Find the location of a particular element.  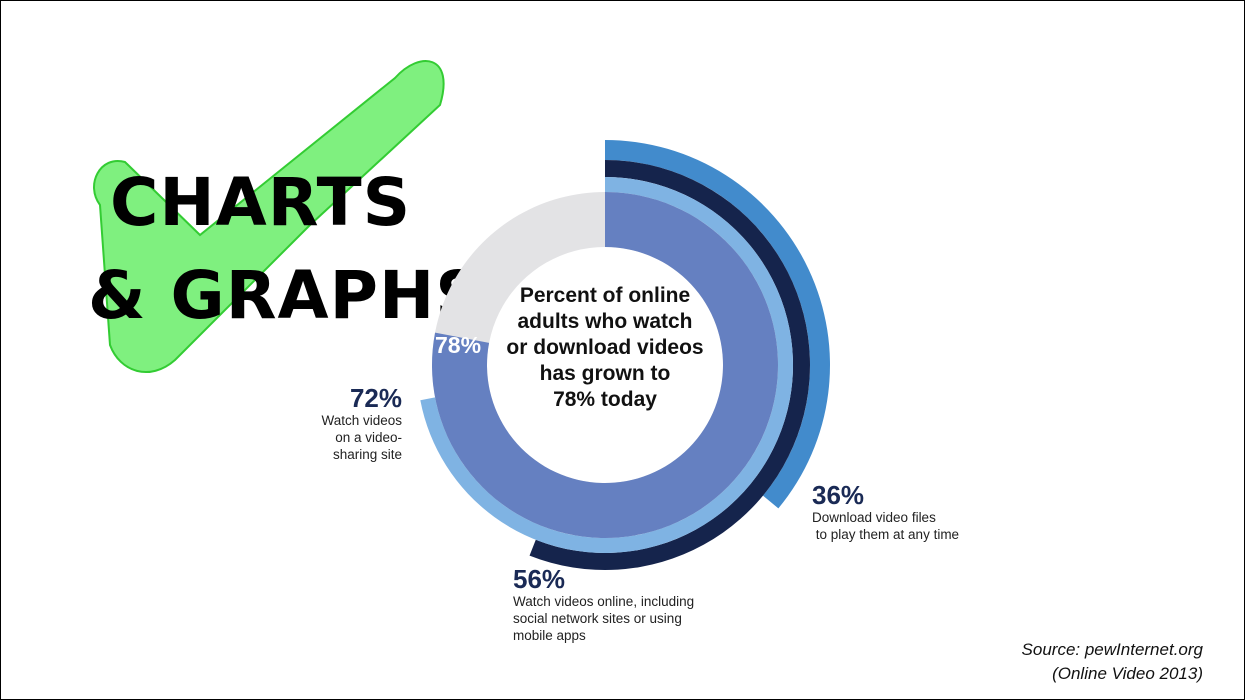

logo-title-line2: & GRAPHS is located at coordinates (286, 295).